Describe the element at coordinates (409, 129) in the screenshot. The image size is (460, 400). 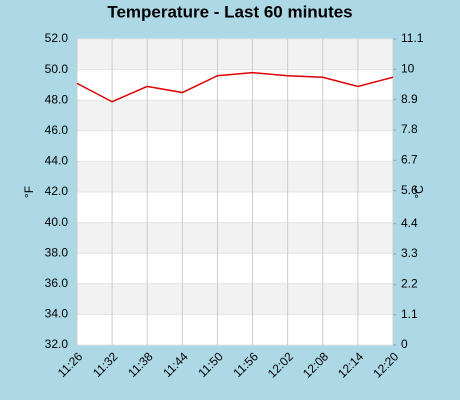
I see `y2-tick-label: 7.8` at that location.